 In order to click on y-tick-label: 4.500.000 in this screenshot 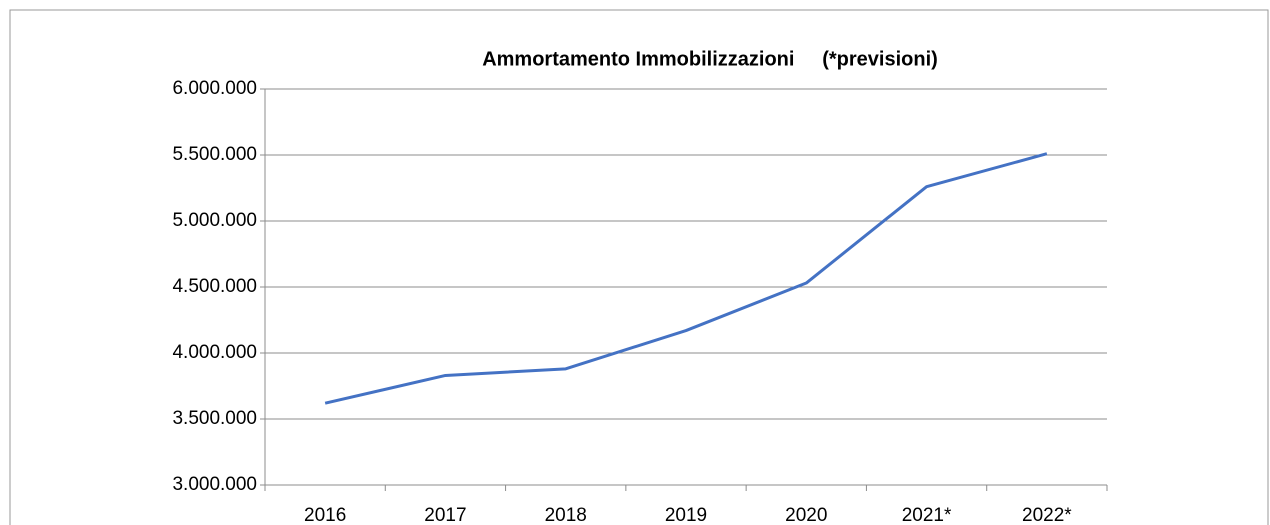, I will do `click(214, 286)`.